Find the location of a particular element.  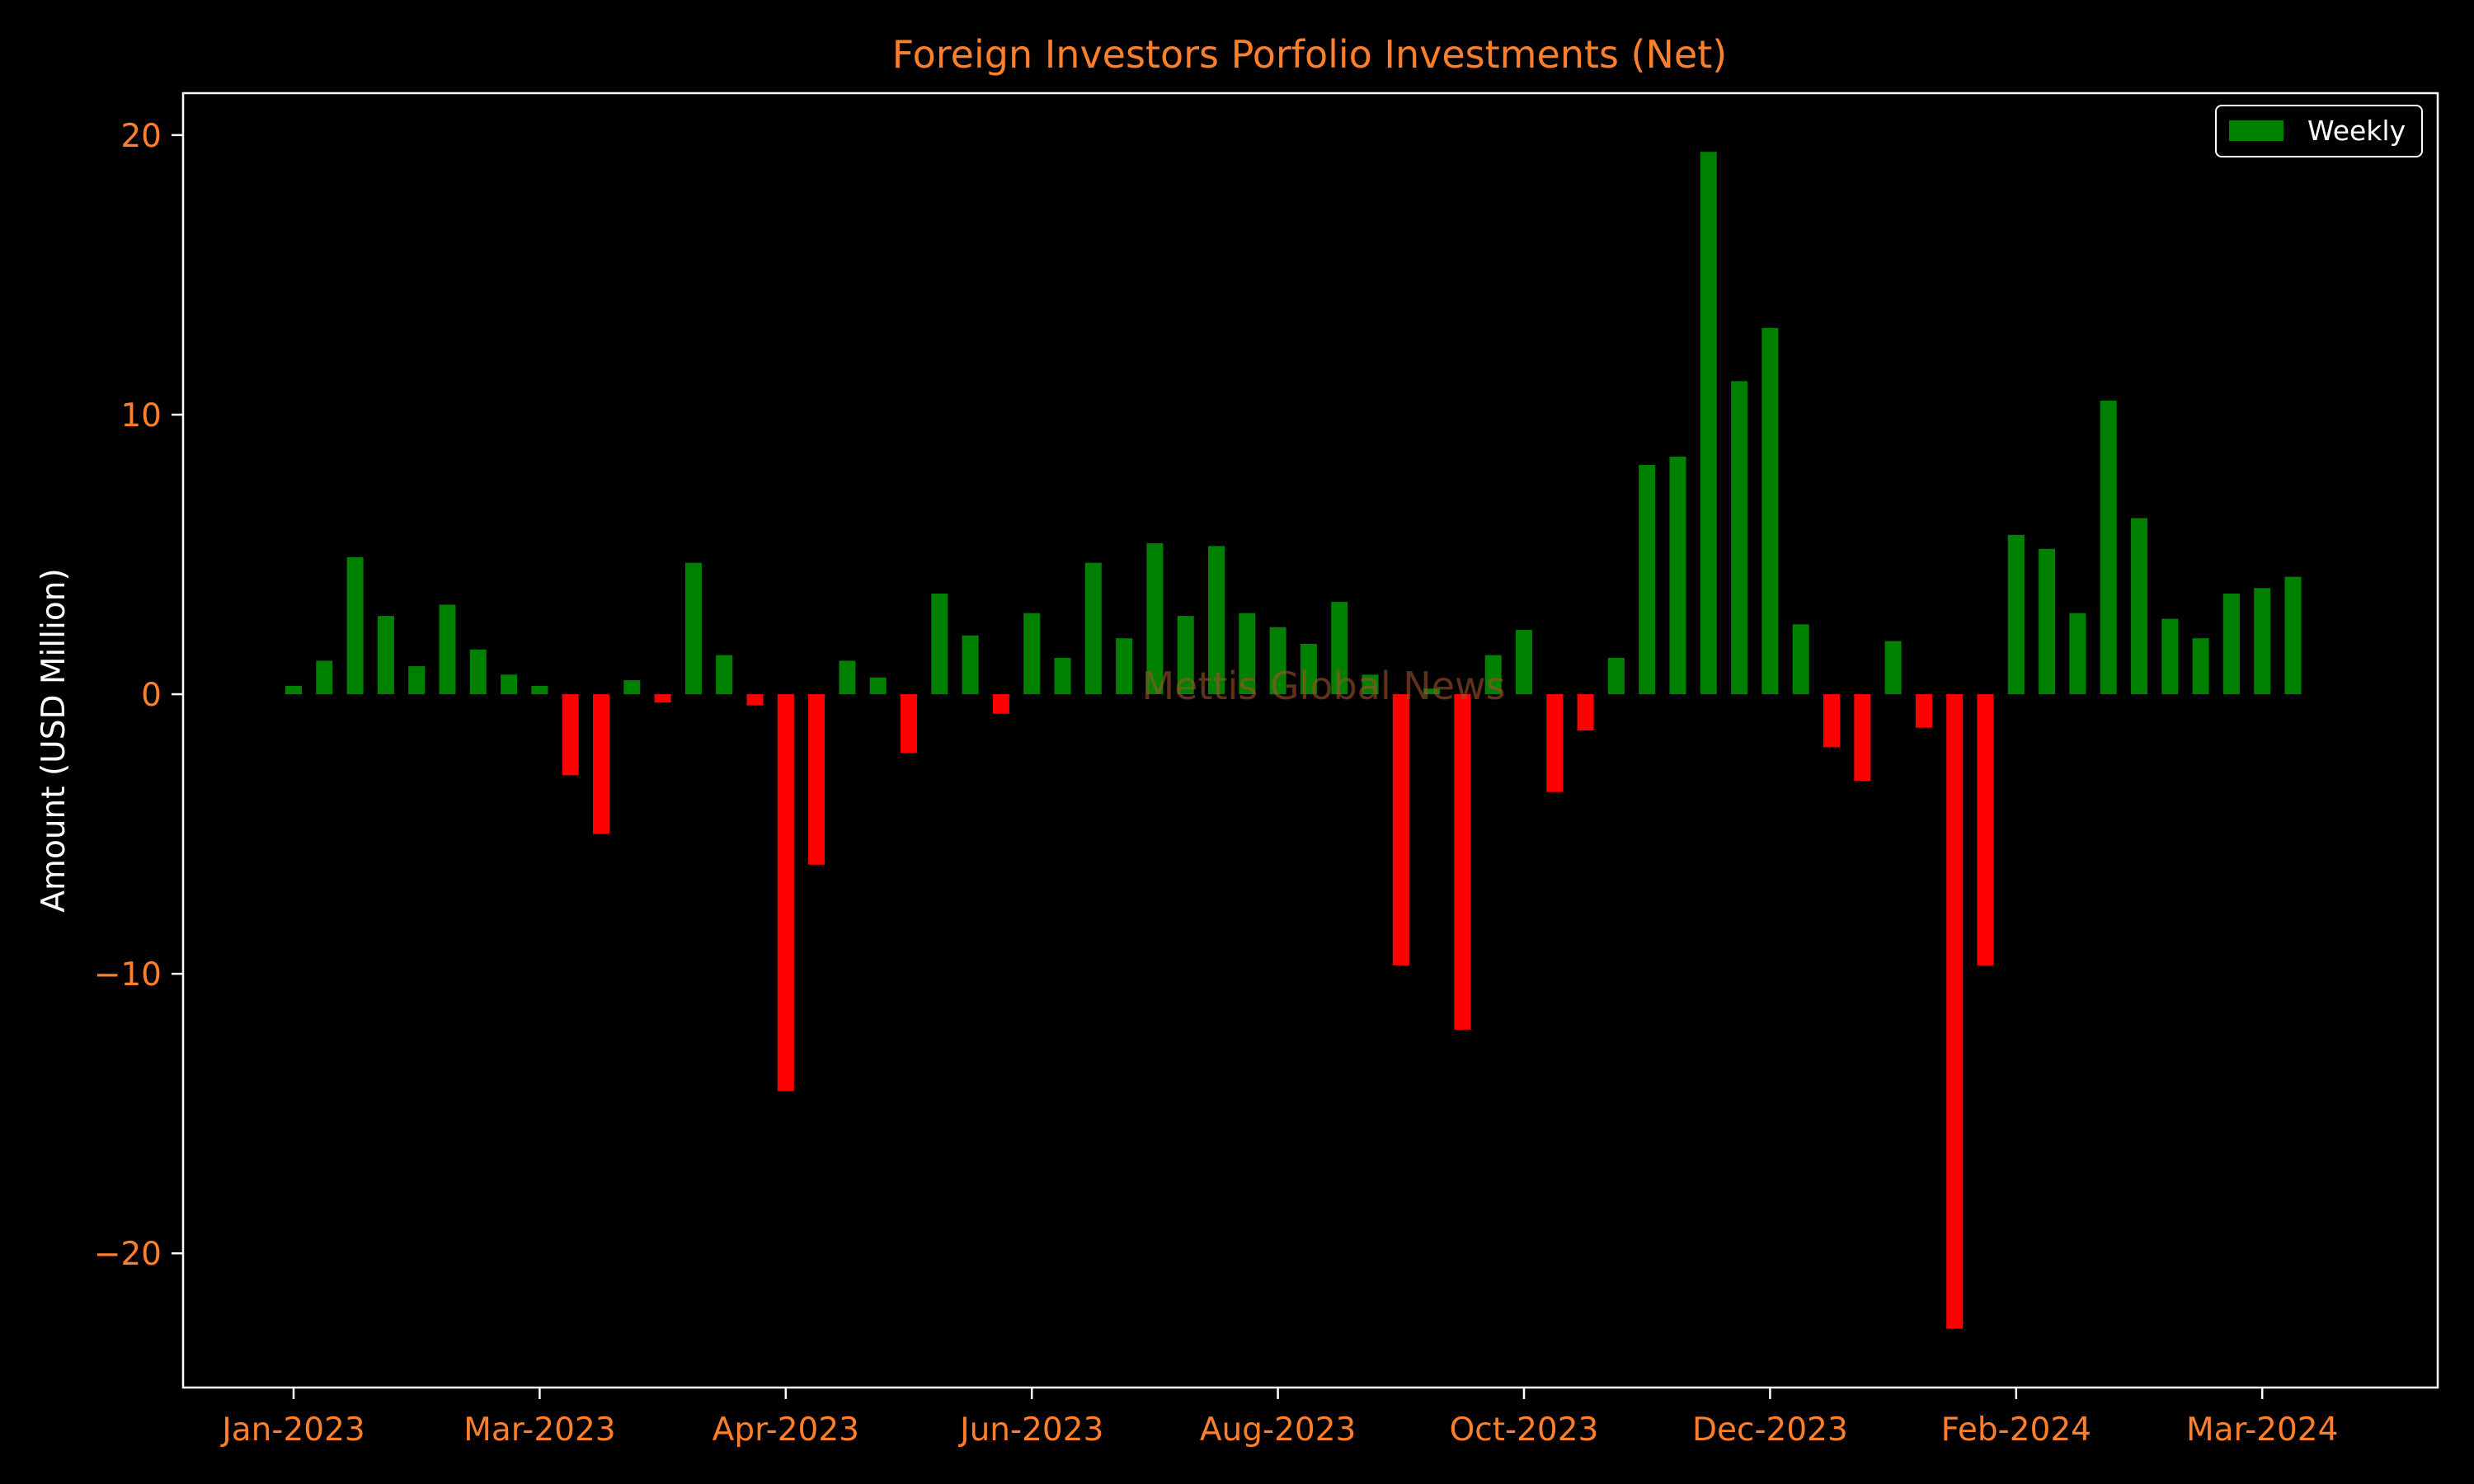

watermark: Mettis Global News is located at coordinates (1323, 686).